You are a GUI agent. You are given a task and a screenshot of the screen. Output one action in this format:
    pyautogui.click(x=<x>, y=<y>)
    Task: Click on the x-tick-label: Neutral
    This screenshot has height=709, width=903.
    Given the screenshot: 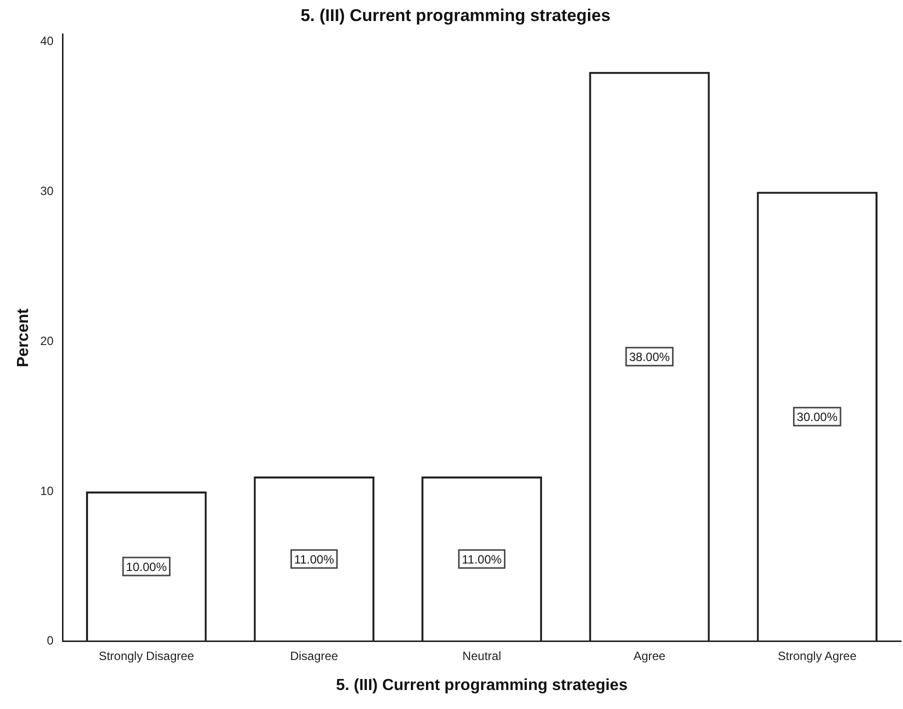 What is the action you would take?
    pyautogui.click(x=482, y=655)
    